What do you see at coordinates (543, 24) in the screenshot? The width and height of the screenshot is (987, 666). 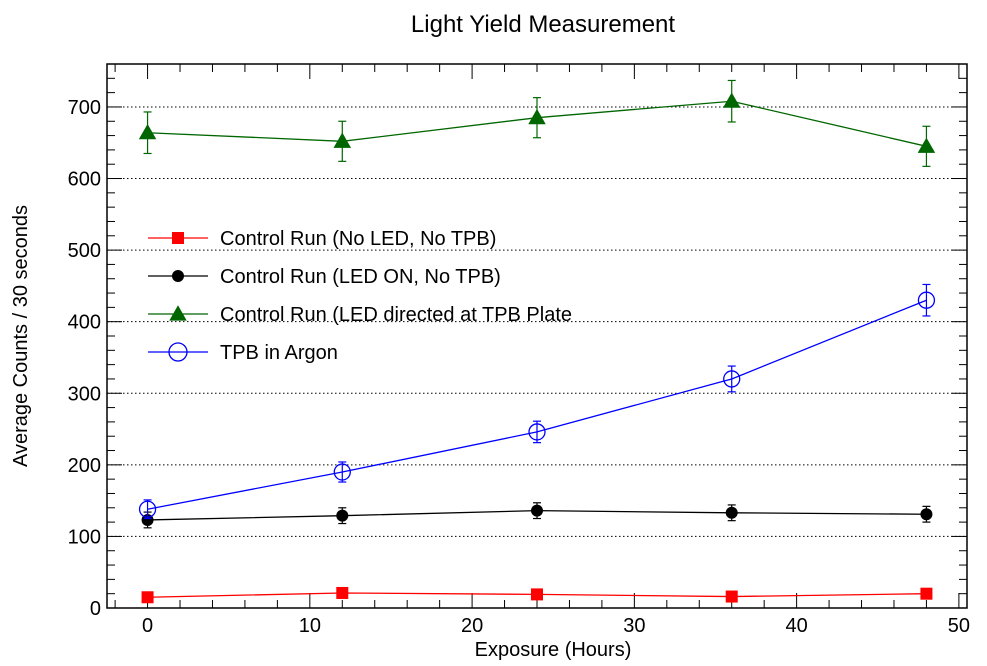 I see `chart-title: Light Yield Measurement` at bounding box center [543, 24].